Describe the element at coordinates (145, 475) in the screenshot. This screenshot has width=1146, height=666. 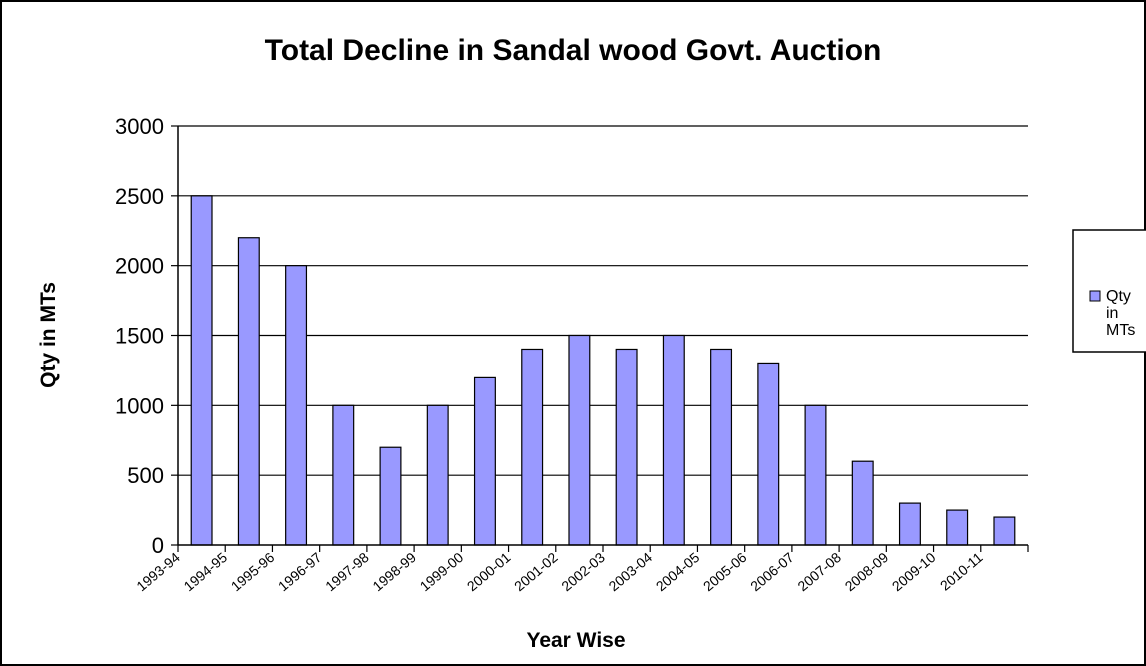
I see `y-tick-label: 500` at that location.